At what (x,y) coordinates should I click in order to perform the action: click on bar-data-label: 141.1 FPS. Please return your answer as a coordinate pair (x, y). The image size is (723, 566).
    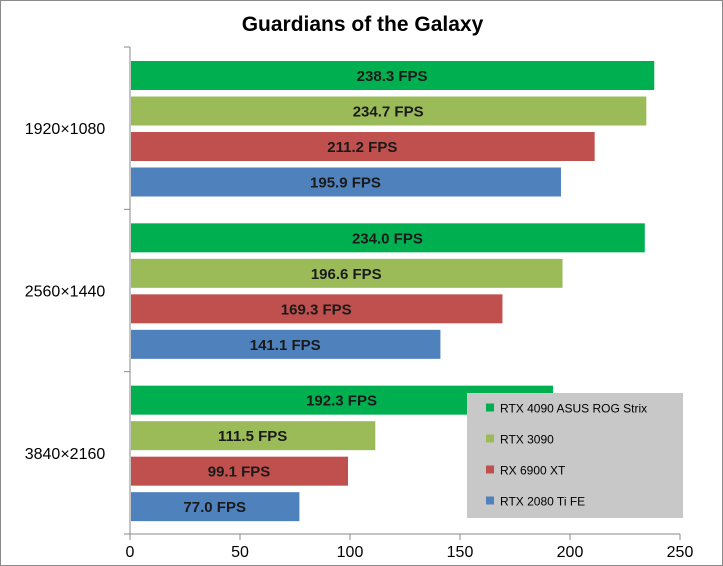
    Looking at the image, I should click on (285, 345).